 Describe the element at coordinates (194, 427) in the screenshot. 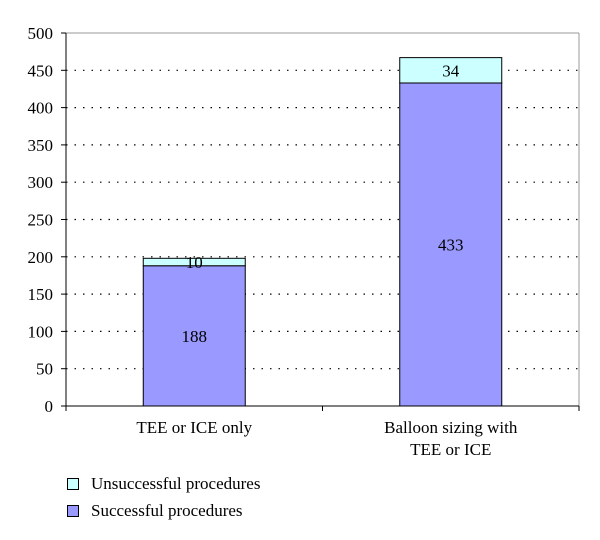

I see `x-category-label: TEE or ICE only` at that location.